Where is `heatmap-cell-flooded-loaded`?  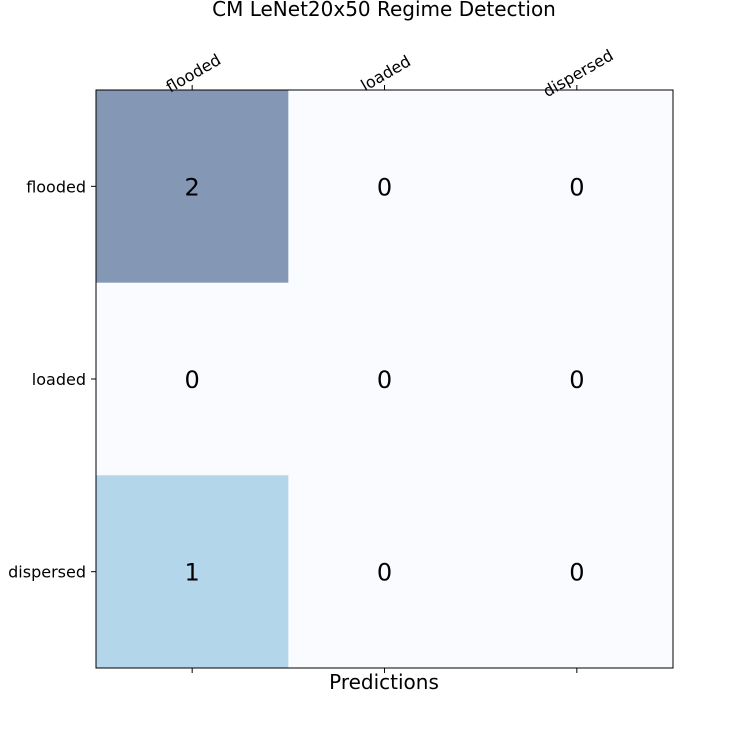 heatmap-cell-flooded-loaded is located at coordinates (385, 187).